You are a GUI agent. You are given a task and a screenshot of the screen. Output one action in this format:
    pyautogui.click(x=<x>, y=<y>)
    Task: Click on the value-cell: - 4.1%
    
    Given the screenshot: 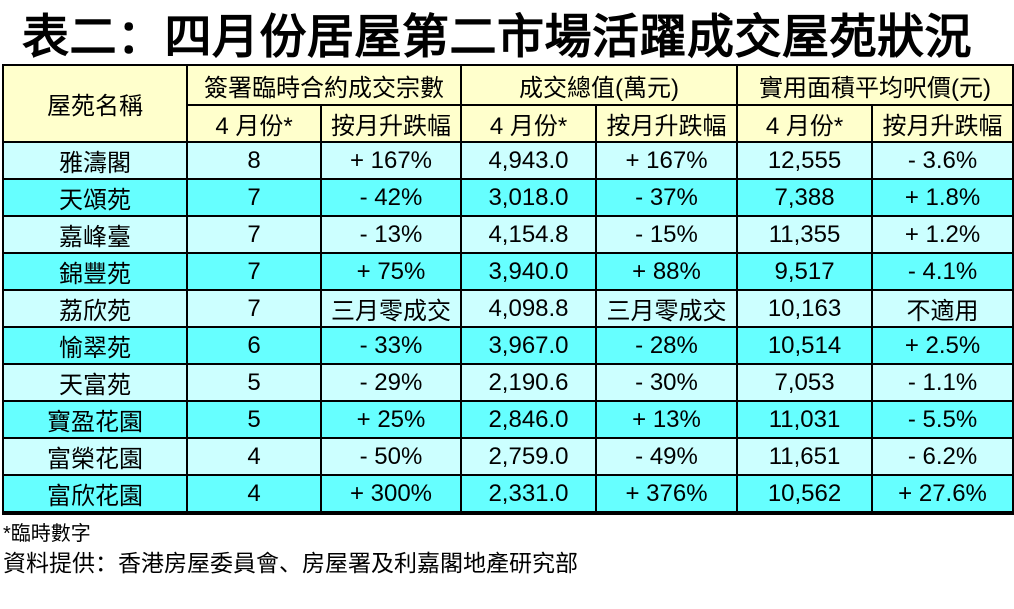 What is the action you would take?
    pyautogui.click(x=942, y=271)
    